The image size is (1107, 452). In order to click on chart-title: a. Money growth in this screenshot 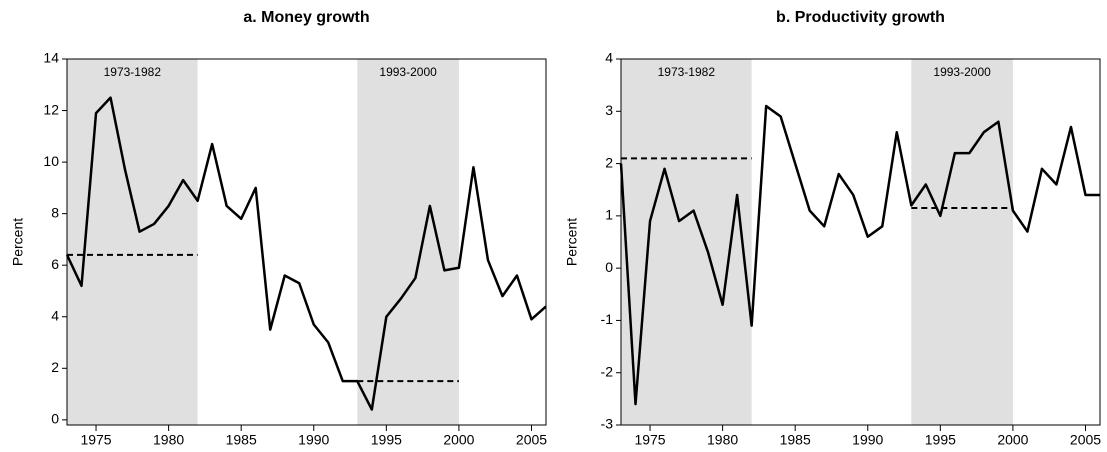, I will do `click(306, 17)`.